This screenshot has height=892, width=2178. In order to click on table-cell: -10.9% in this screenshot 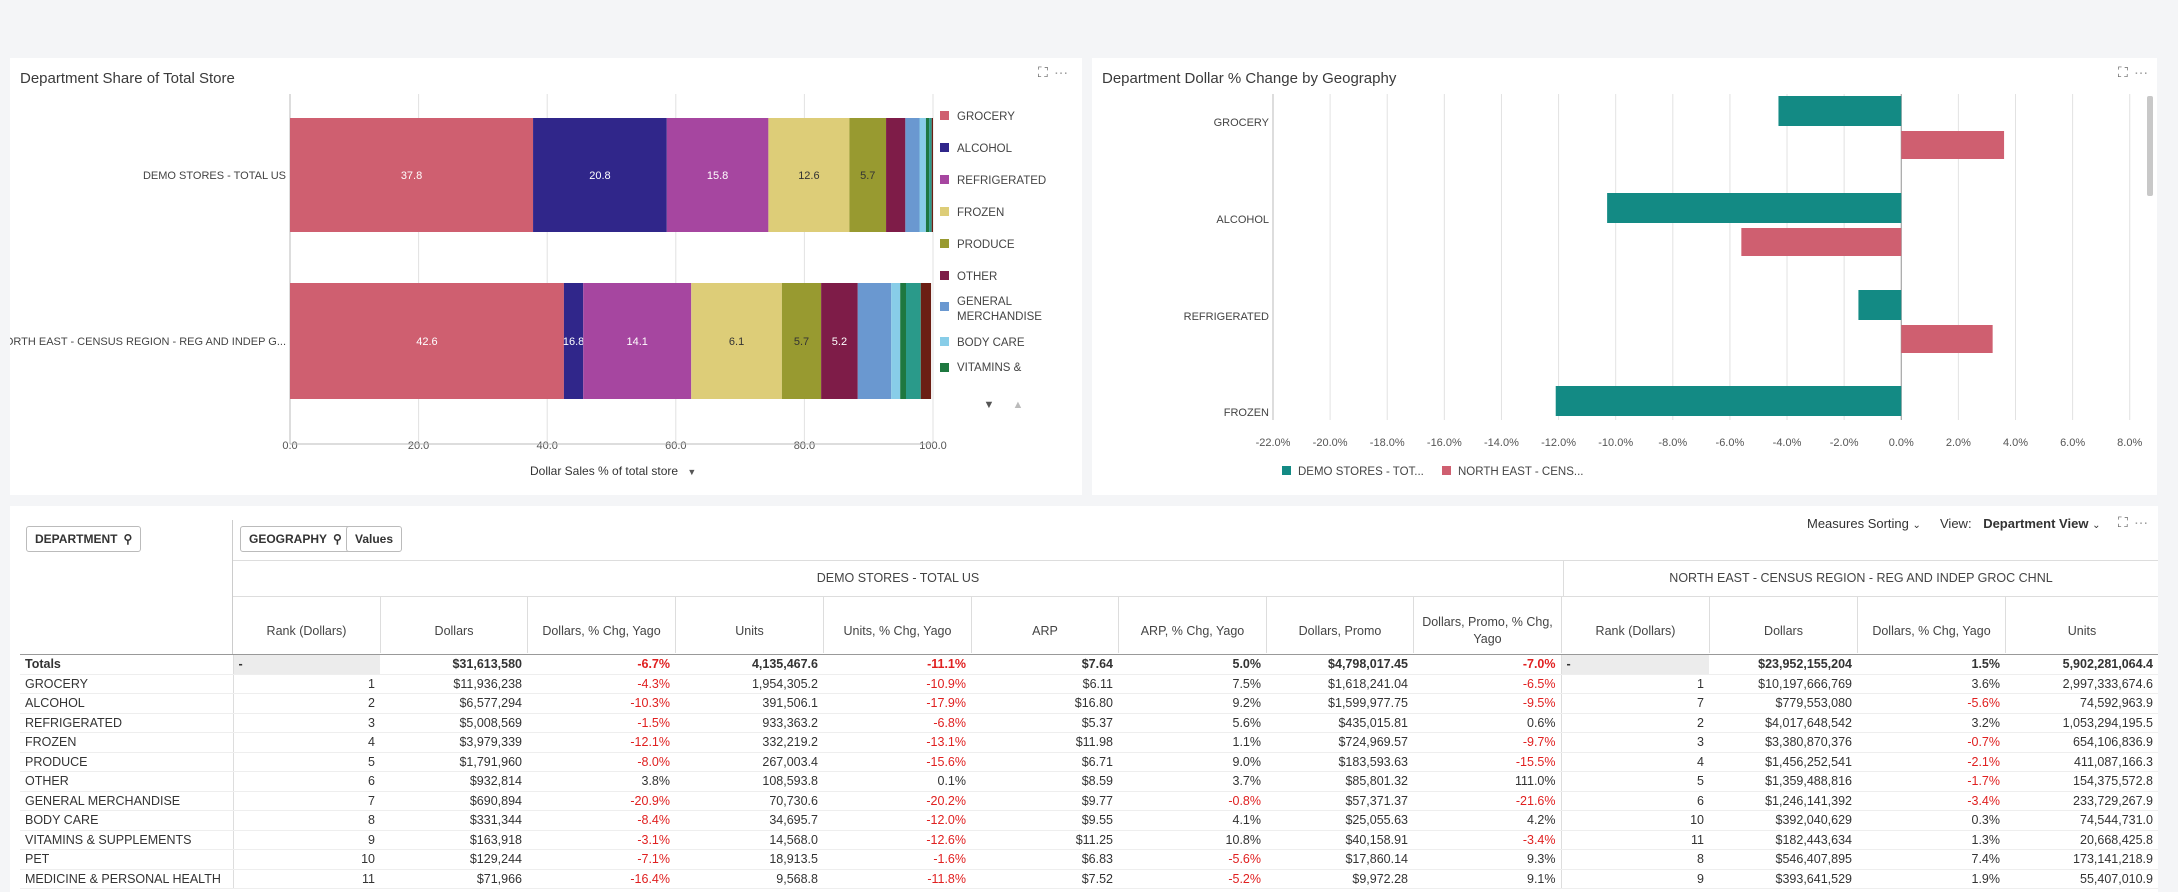, I will do `click(897, 684)`.